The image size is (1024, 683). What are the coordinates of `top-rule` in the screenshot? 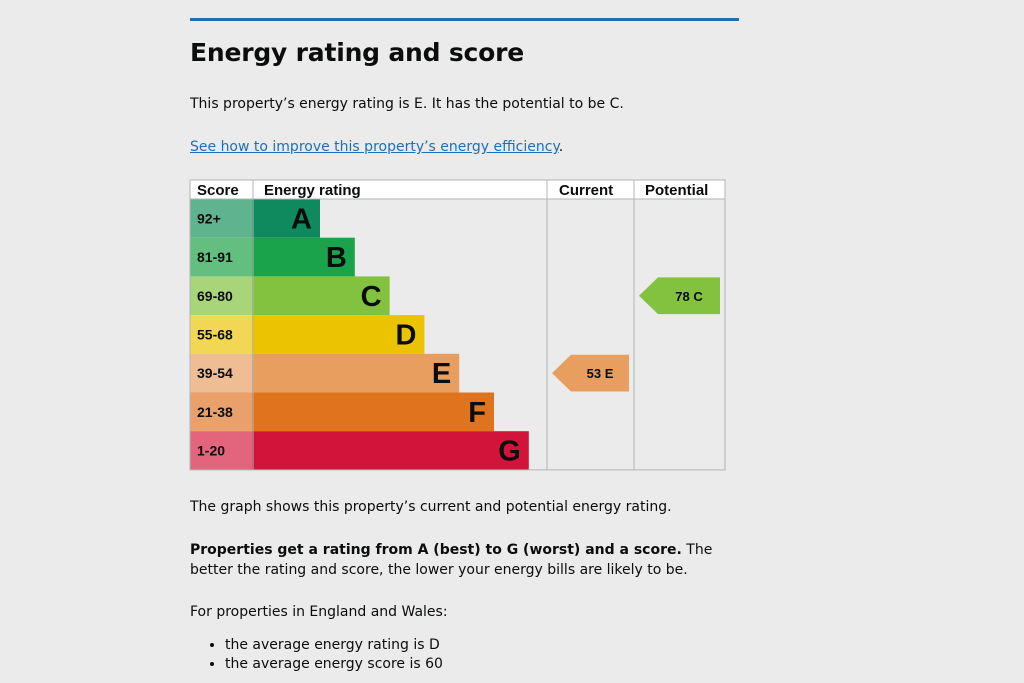 It's located at (464, 19).